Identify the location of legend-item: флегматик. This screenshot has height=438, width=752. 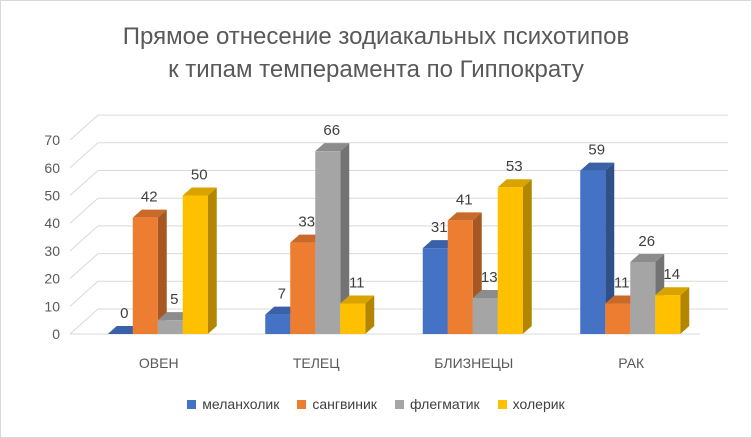
(437, 404).